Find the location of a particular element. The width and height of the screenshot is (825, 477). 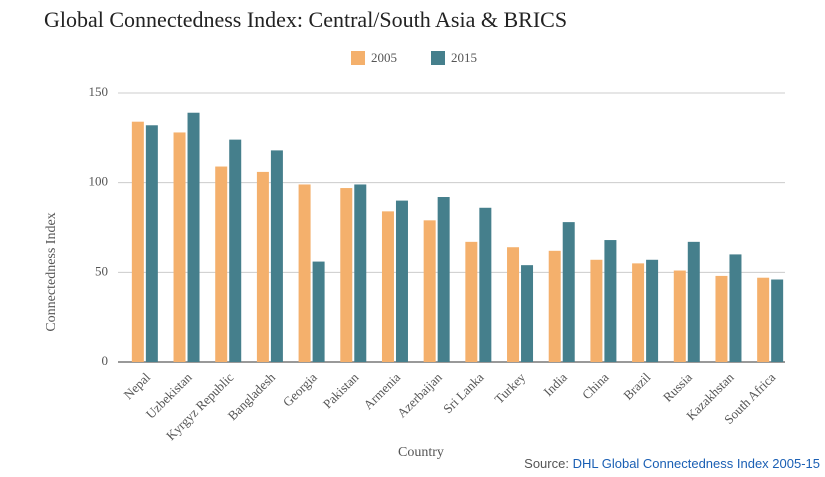

x-tick-label: India is located at coordinates (555, 384).